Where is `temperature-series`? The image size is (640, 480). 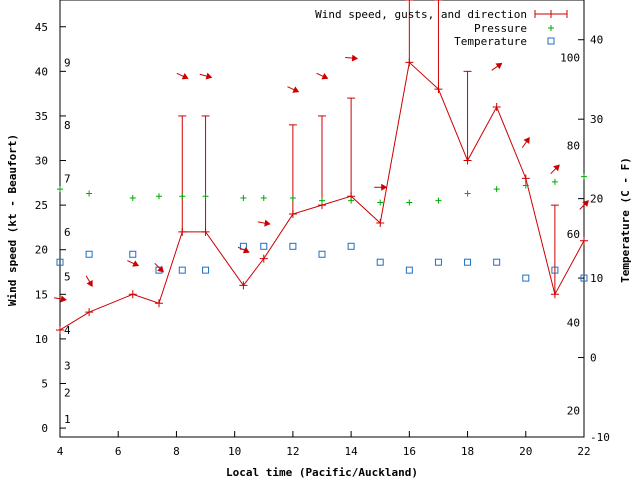 temperature-series is located at coordinates (322, 262).